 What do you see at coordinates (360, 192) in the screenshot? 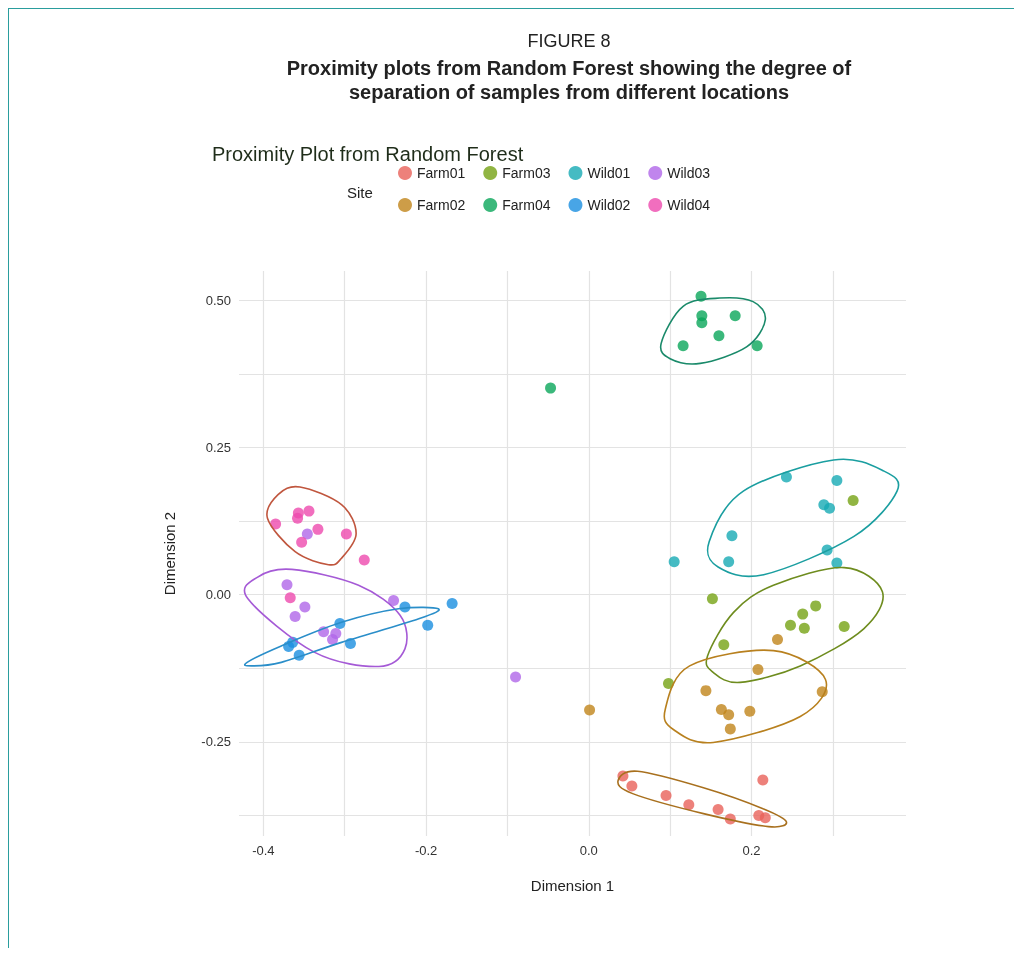
I see `legend-title: Site` at bounding box center [360, 192].